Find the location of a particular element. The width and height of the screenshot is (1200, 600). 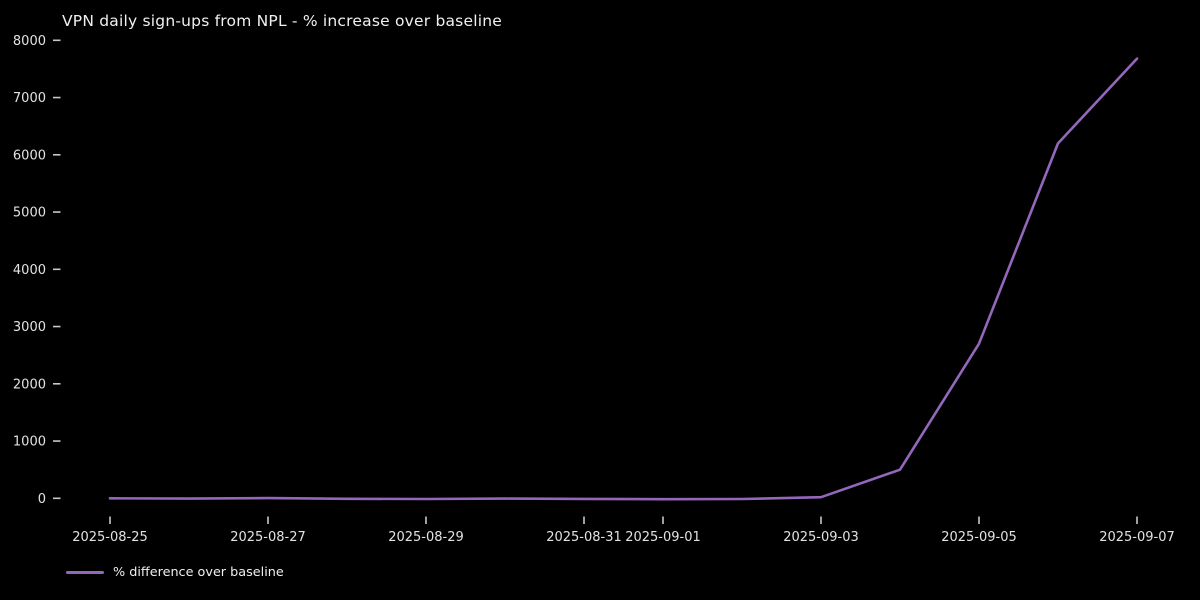

legend: % difference over baseline is located at coordinates (175, 572).